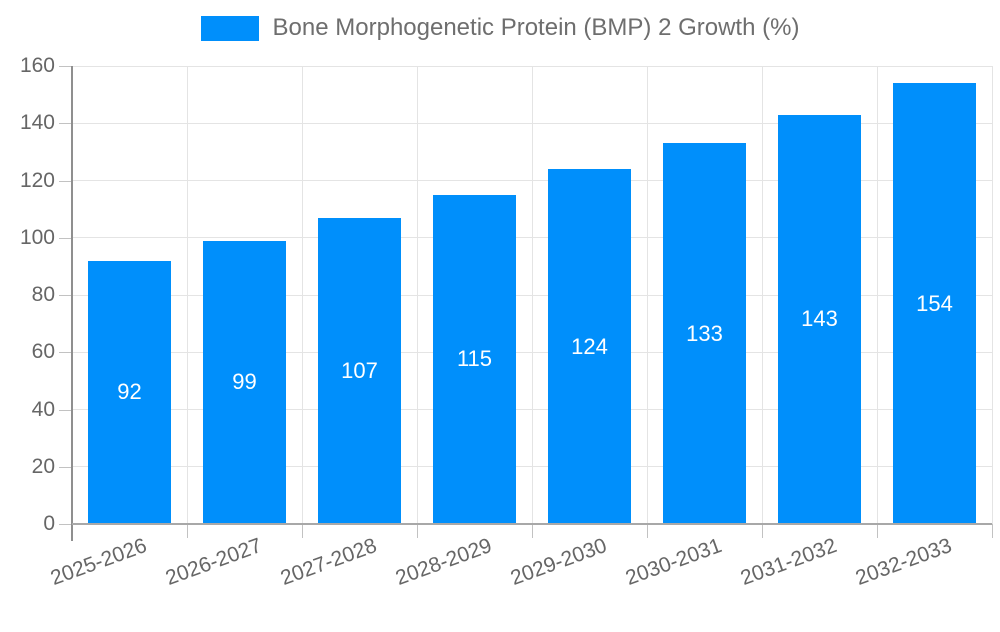 The height and width of the screenshot is (632, 1000). What do you see at coordinates (673, 562) in the screenshot?
I see `x-axis-tick-label: 2030-2031` at bounding box center [673, 562].